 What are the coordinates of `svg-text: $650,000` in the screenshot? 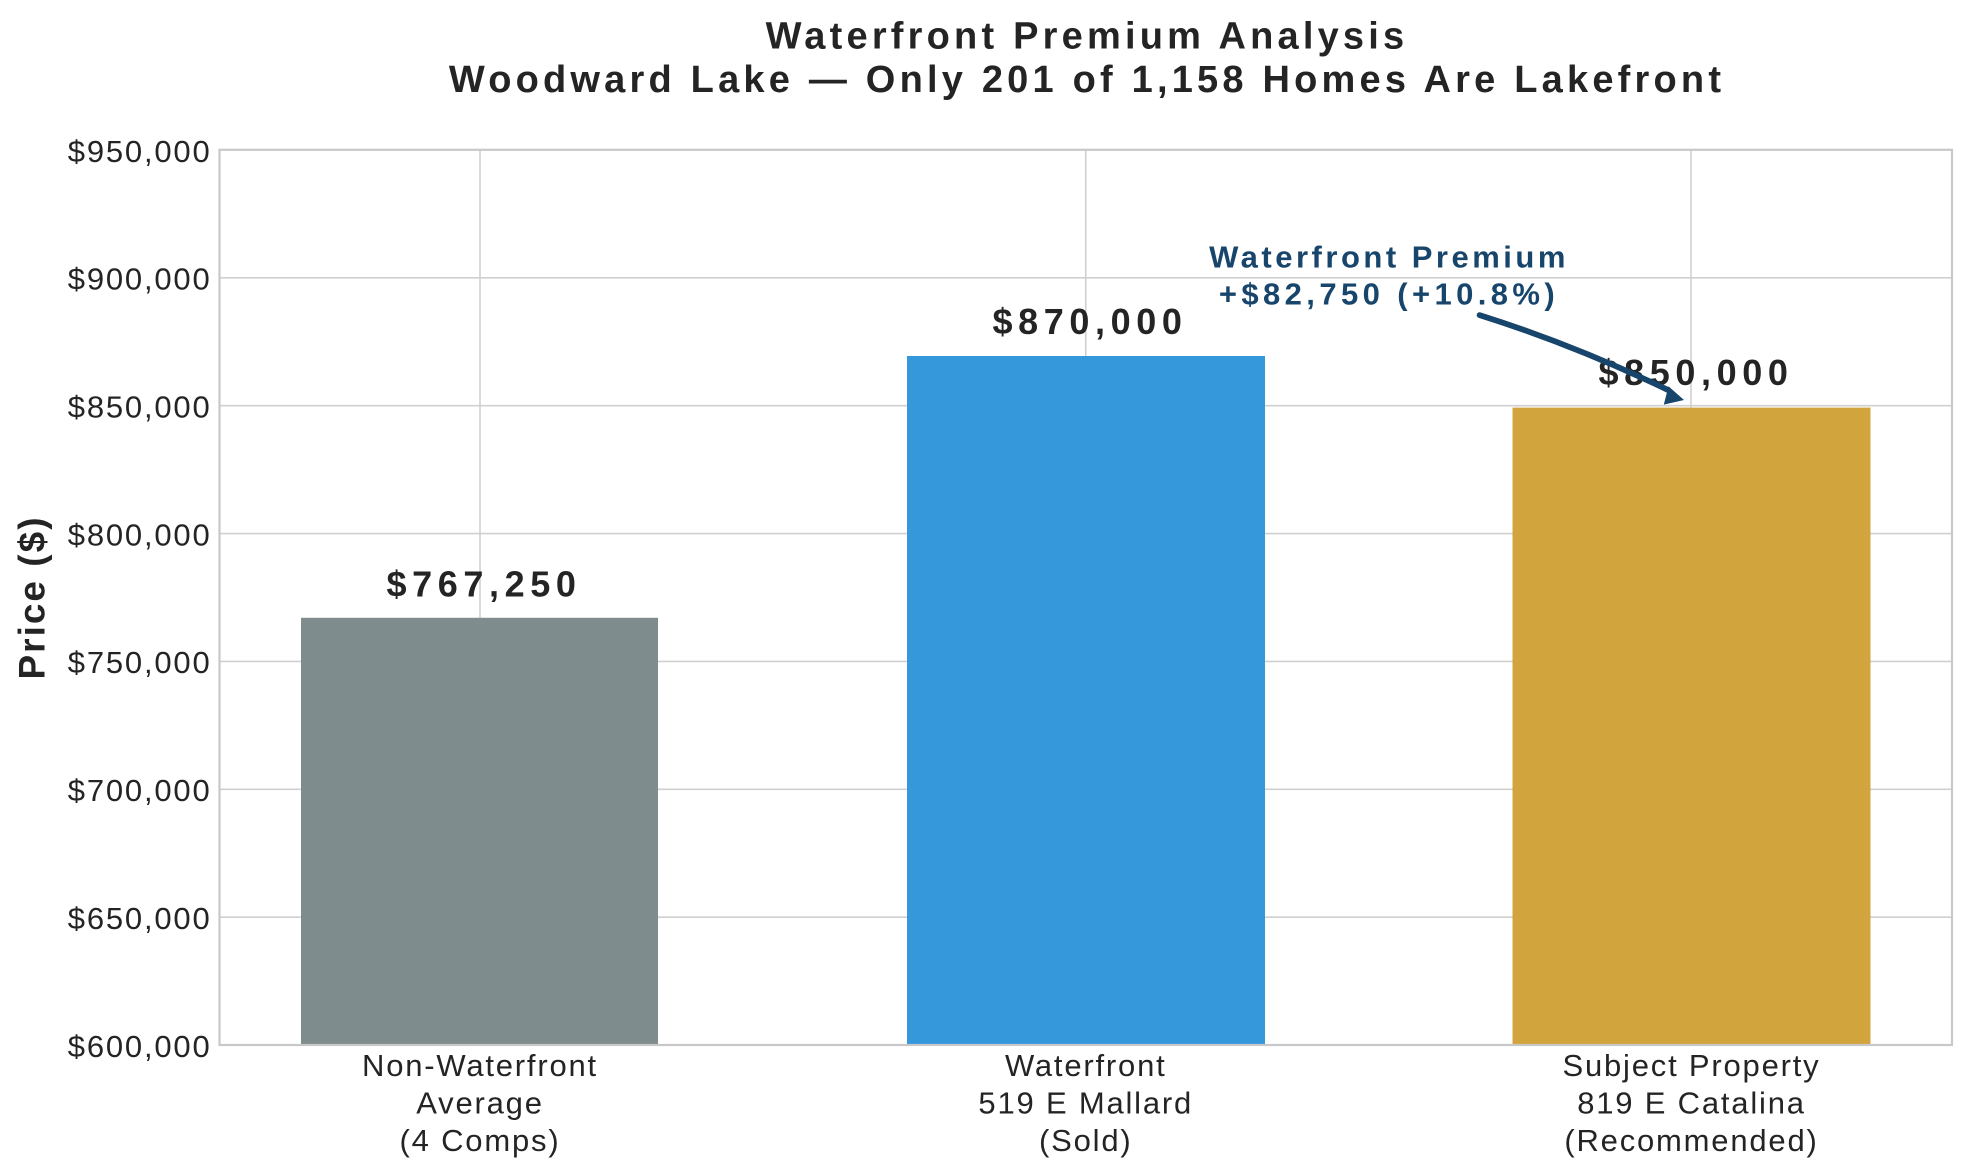 It's located at (140, 918).